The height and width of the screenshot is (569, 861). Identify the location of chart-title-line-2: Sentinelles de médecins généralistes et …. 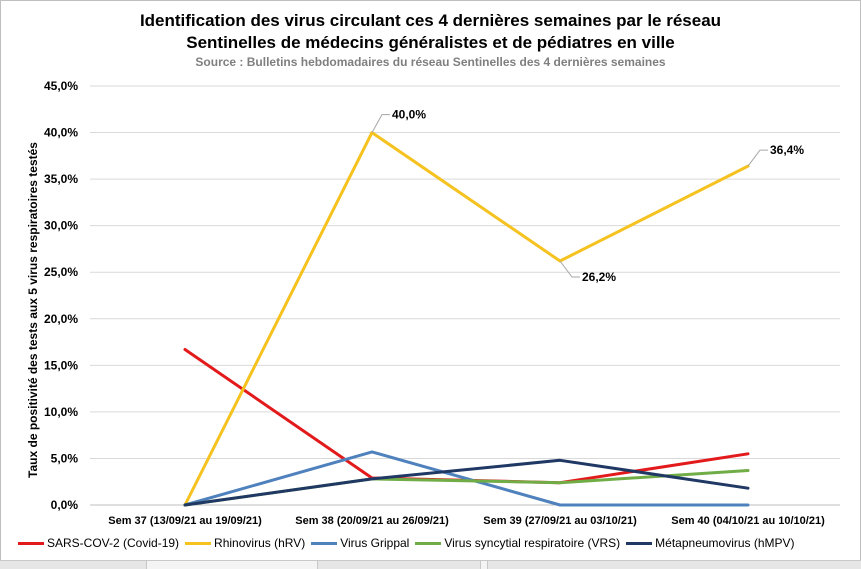
(430, 42).